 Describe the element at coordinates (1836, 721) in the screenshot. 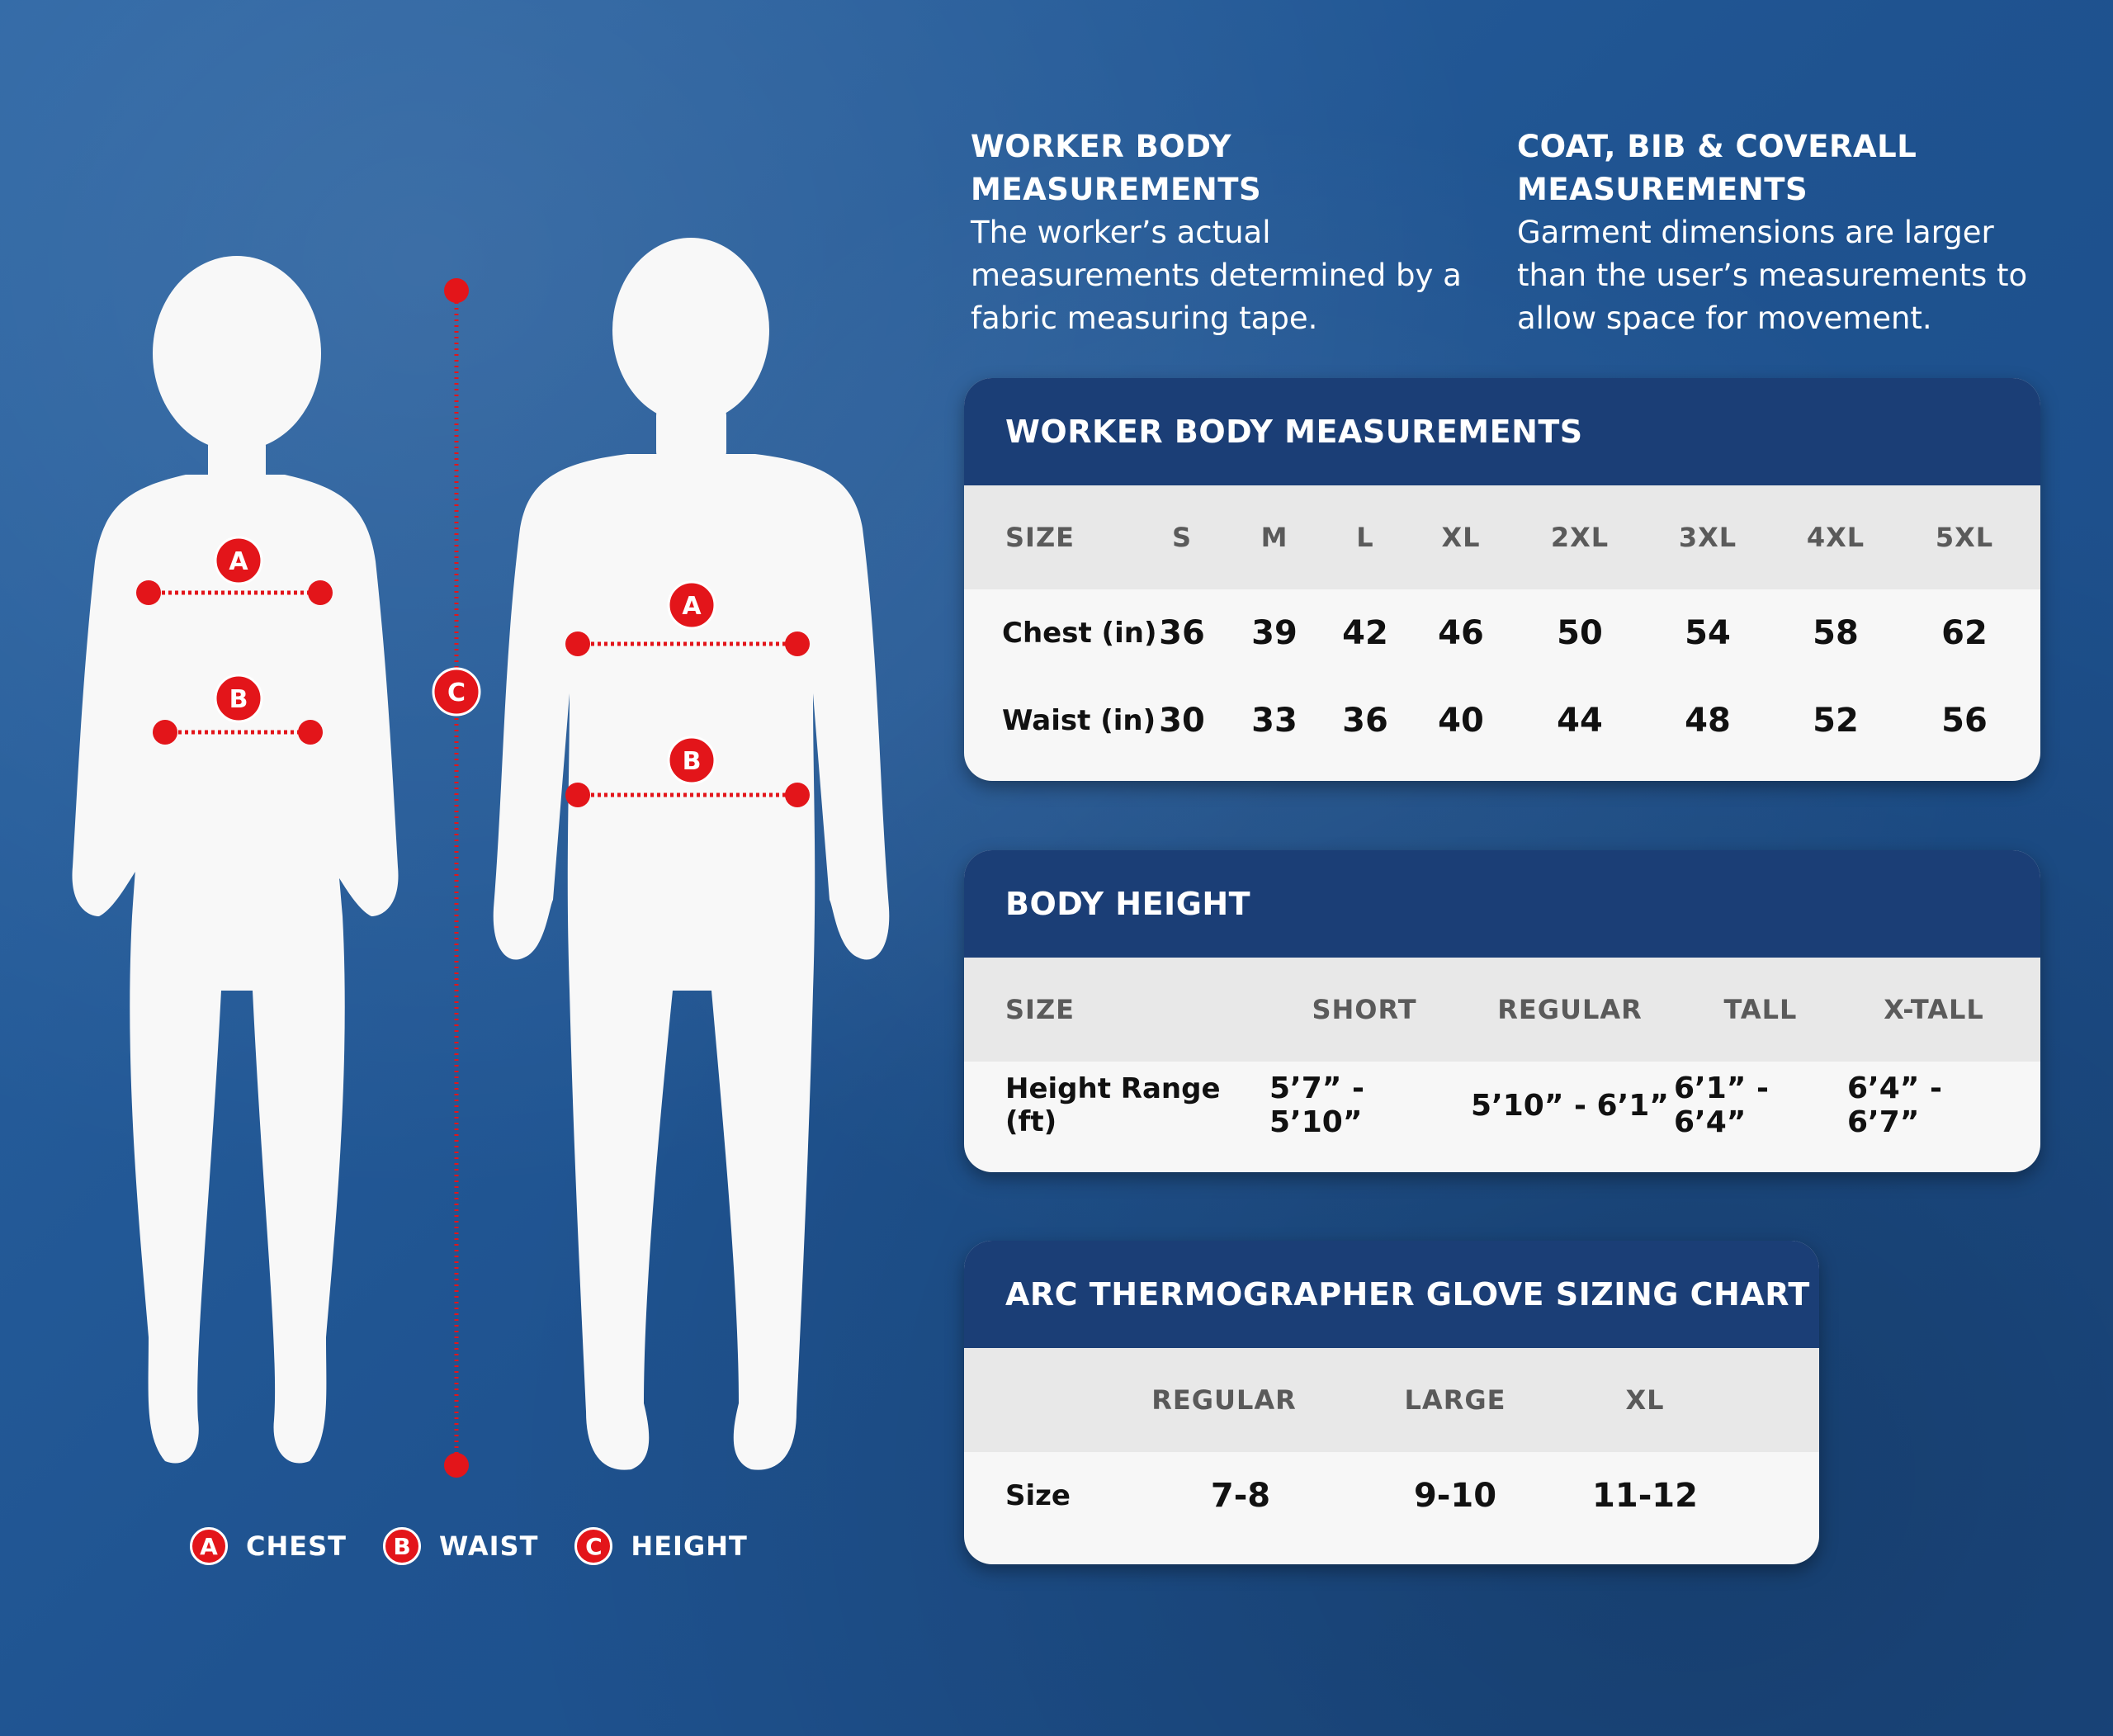

I see `table-cell: 52` at that location.